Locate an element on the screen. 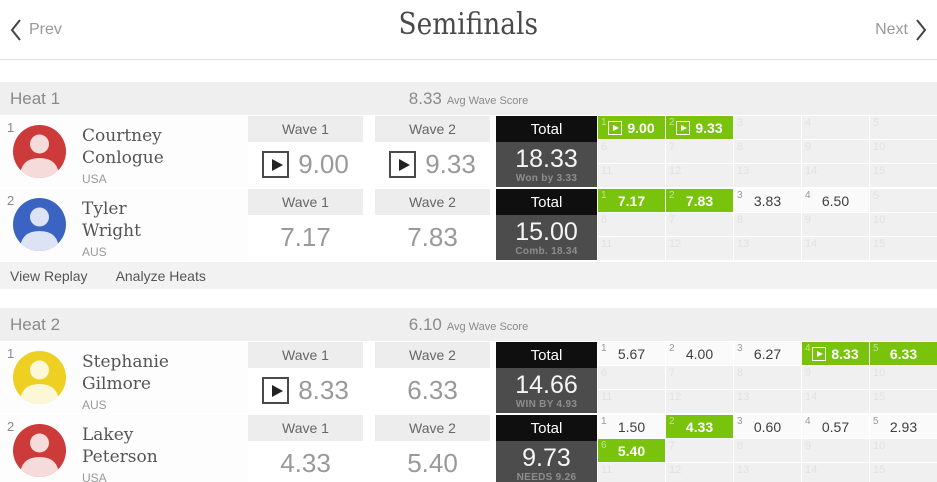  wave-slot-1: 1 7.17 is located at coordinates (631, 200).